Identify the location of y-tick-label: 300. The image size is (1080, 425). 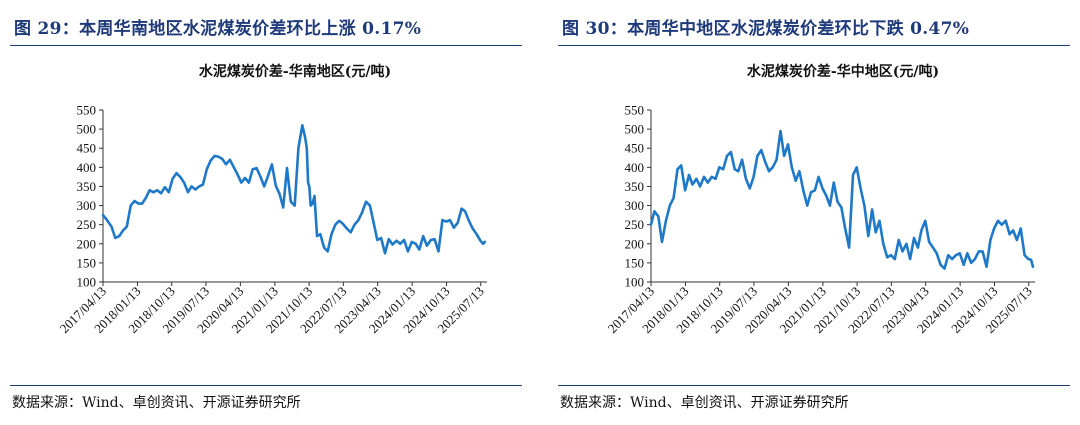
(87, 205).